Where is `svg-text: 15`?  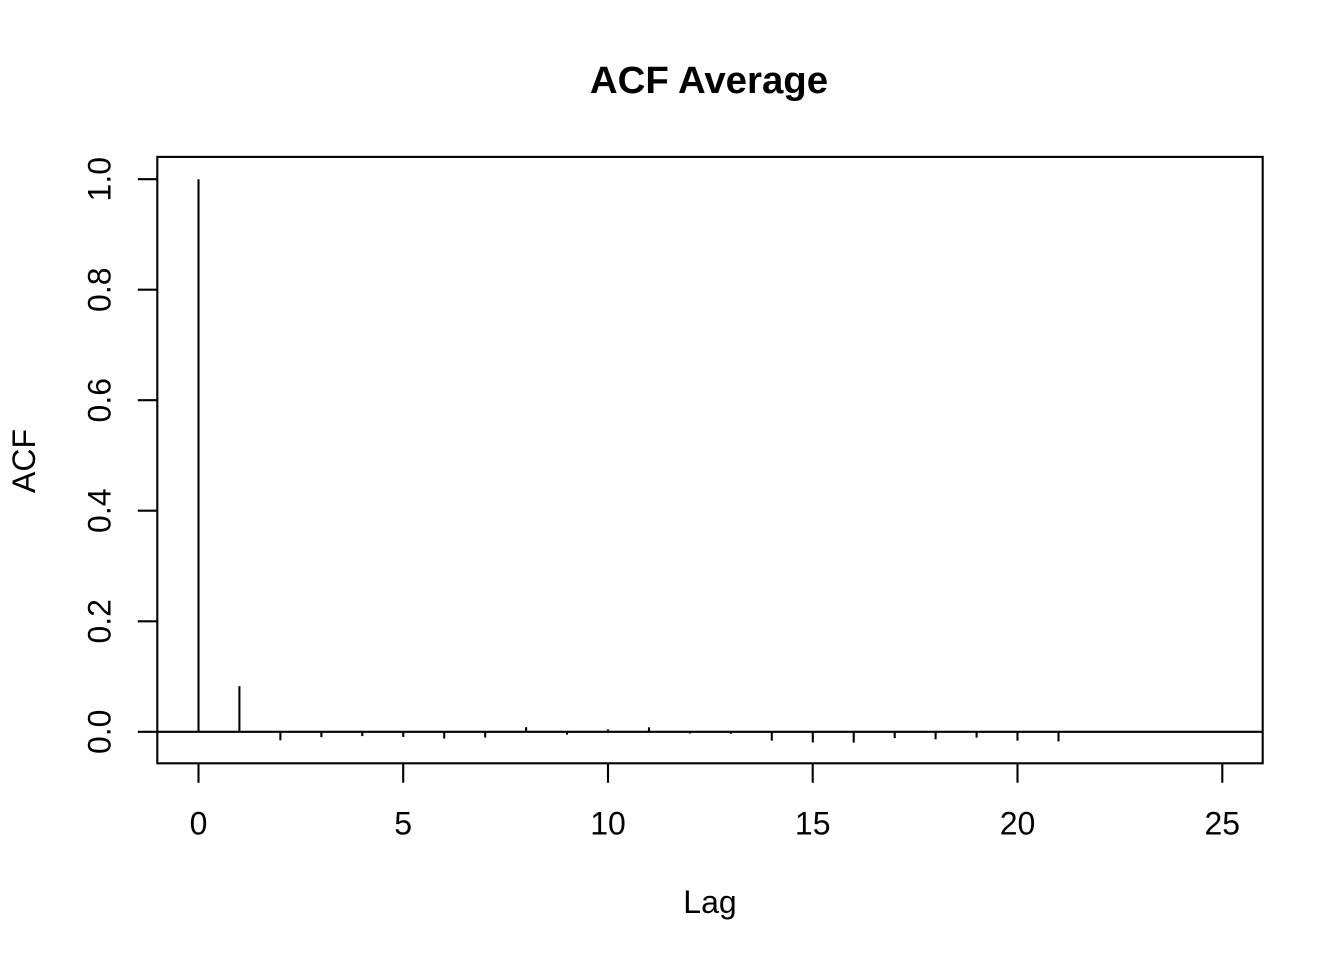
svg-text: 15 is located at coordinates (813, 824).